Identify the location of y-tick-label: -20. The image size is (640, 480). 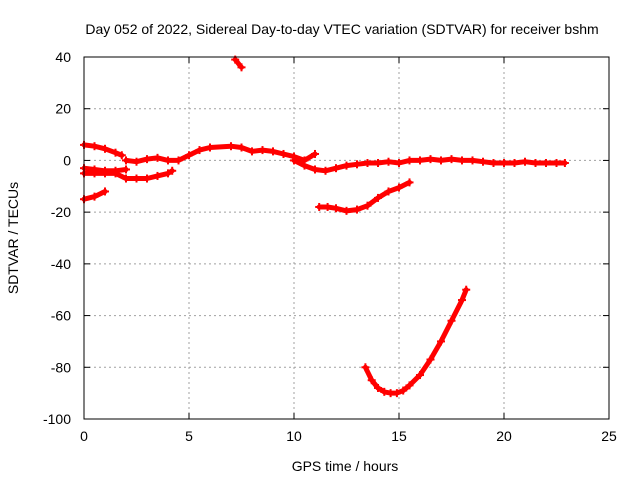
(61, 212).